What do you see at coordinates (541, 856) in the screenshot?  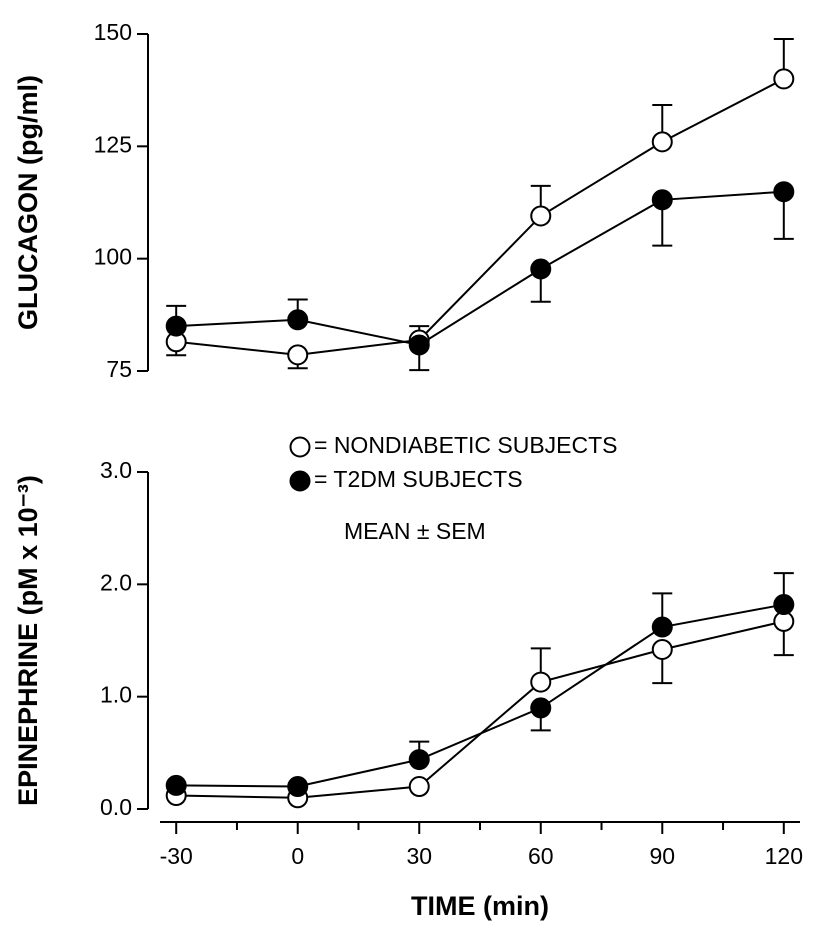 I see `x-tick-label: 60` at bounding box center [541, 856].